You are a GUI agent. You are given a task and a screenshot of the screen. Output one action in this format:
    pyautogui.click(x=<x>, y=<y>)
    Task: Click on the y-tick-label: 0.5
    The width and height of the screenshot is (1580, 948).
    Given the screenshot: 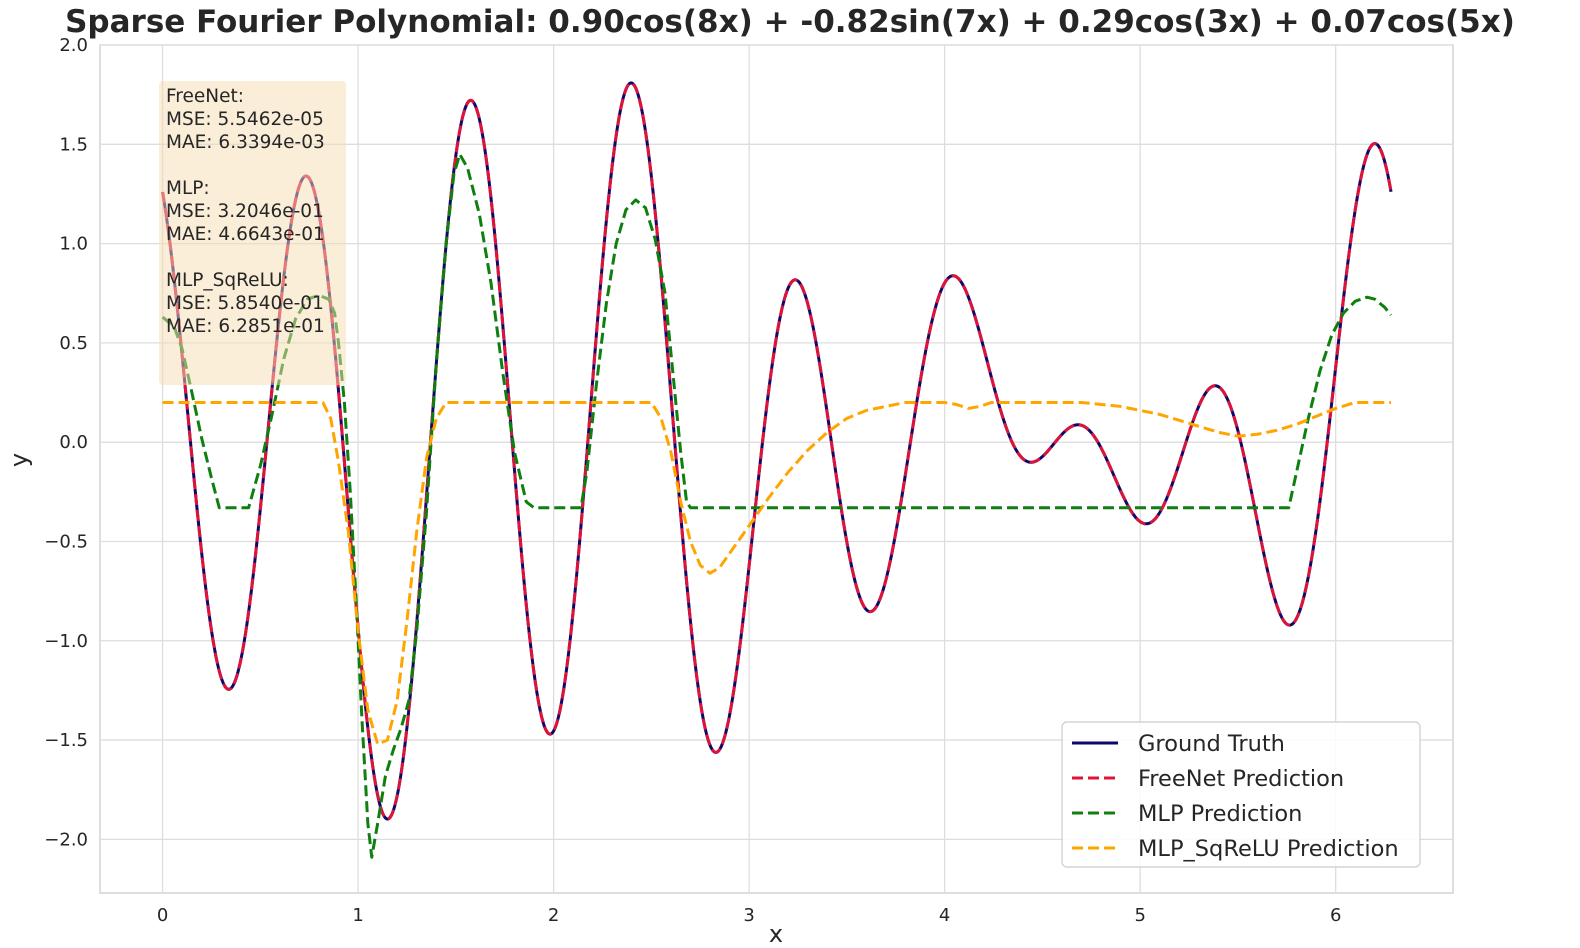 What is the action you would take?
    pyautogui.click(x=73, y=343)
    